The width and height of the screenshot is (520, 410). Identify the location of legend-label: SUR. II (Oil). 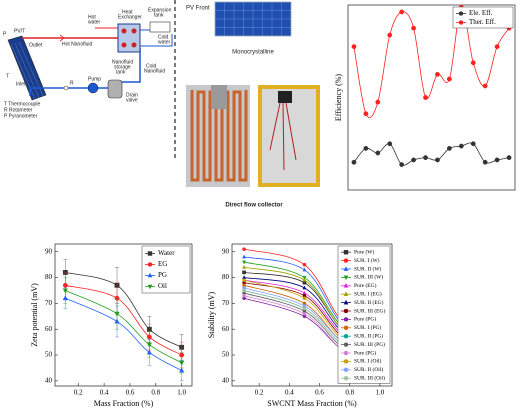
(368, 369).